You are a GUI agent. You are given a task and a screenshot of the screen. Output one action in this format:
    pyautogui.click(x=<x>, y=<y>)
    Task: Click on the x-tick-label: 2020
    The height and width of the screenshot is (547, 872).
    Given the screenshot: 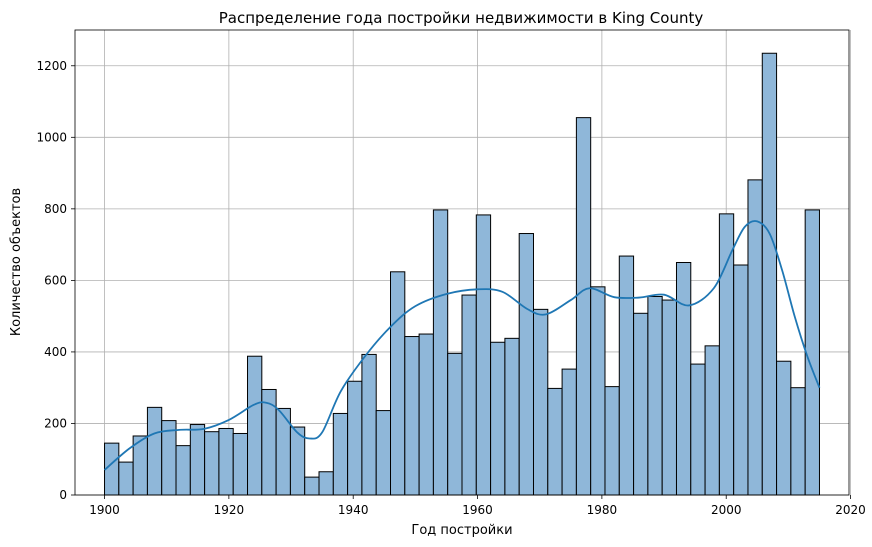 What is the action you would take?
    pyautogui.click(x=850, y=510)
    